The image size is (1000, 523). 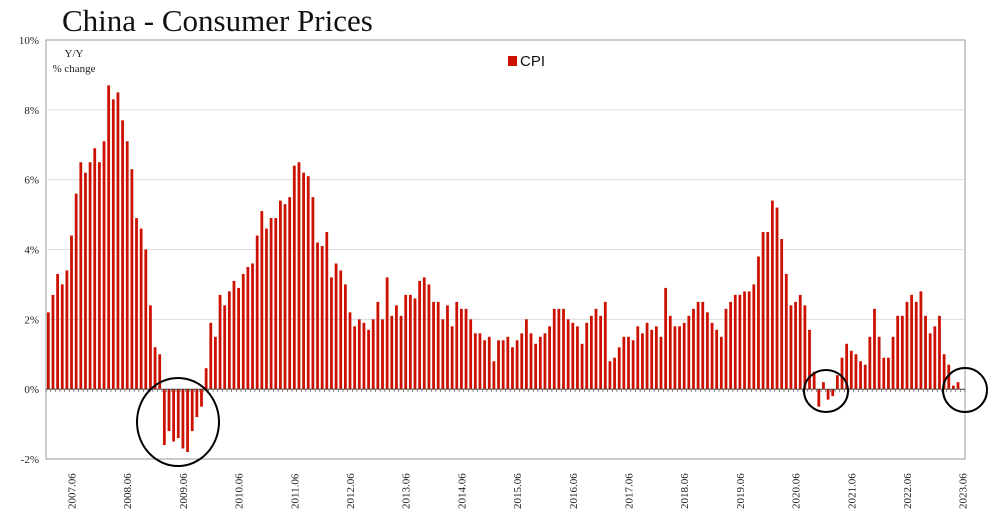 What do you see at coordinates (685, 491) in the screenshot?
I see `x-tick-label: 2018.06` at bounding box center [685, 491].